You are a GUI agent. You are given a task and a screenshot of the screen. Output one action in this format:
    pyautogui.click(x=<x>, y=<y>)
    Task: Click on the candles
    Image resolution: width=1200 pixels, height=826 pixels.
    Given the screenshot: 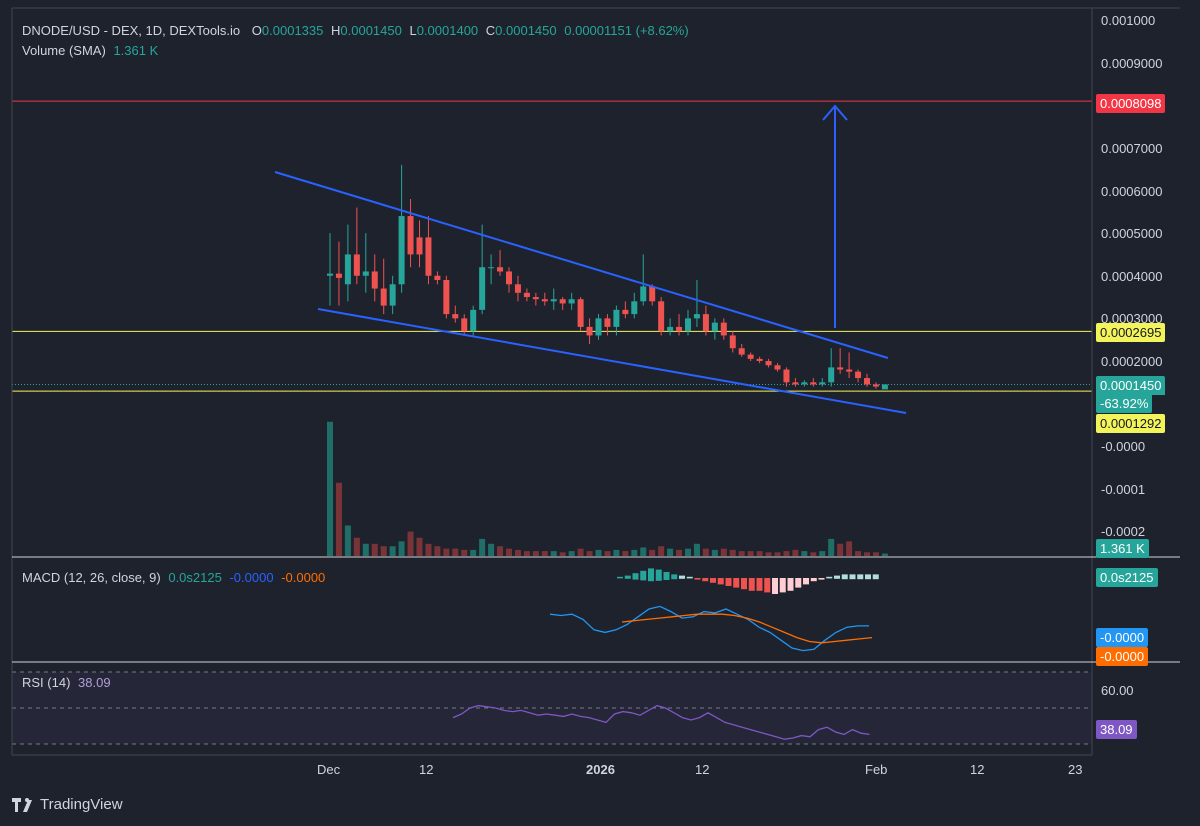 What is the action you would take?
    pyautogui.click(x=607, y=277)
    